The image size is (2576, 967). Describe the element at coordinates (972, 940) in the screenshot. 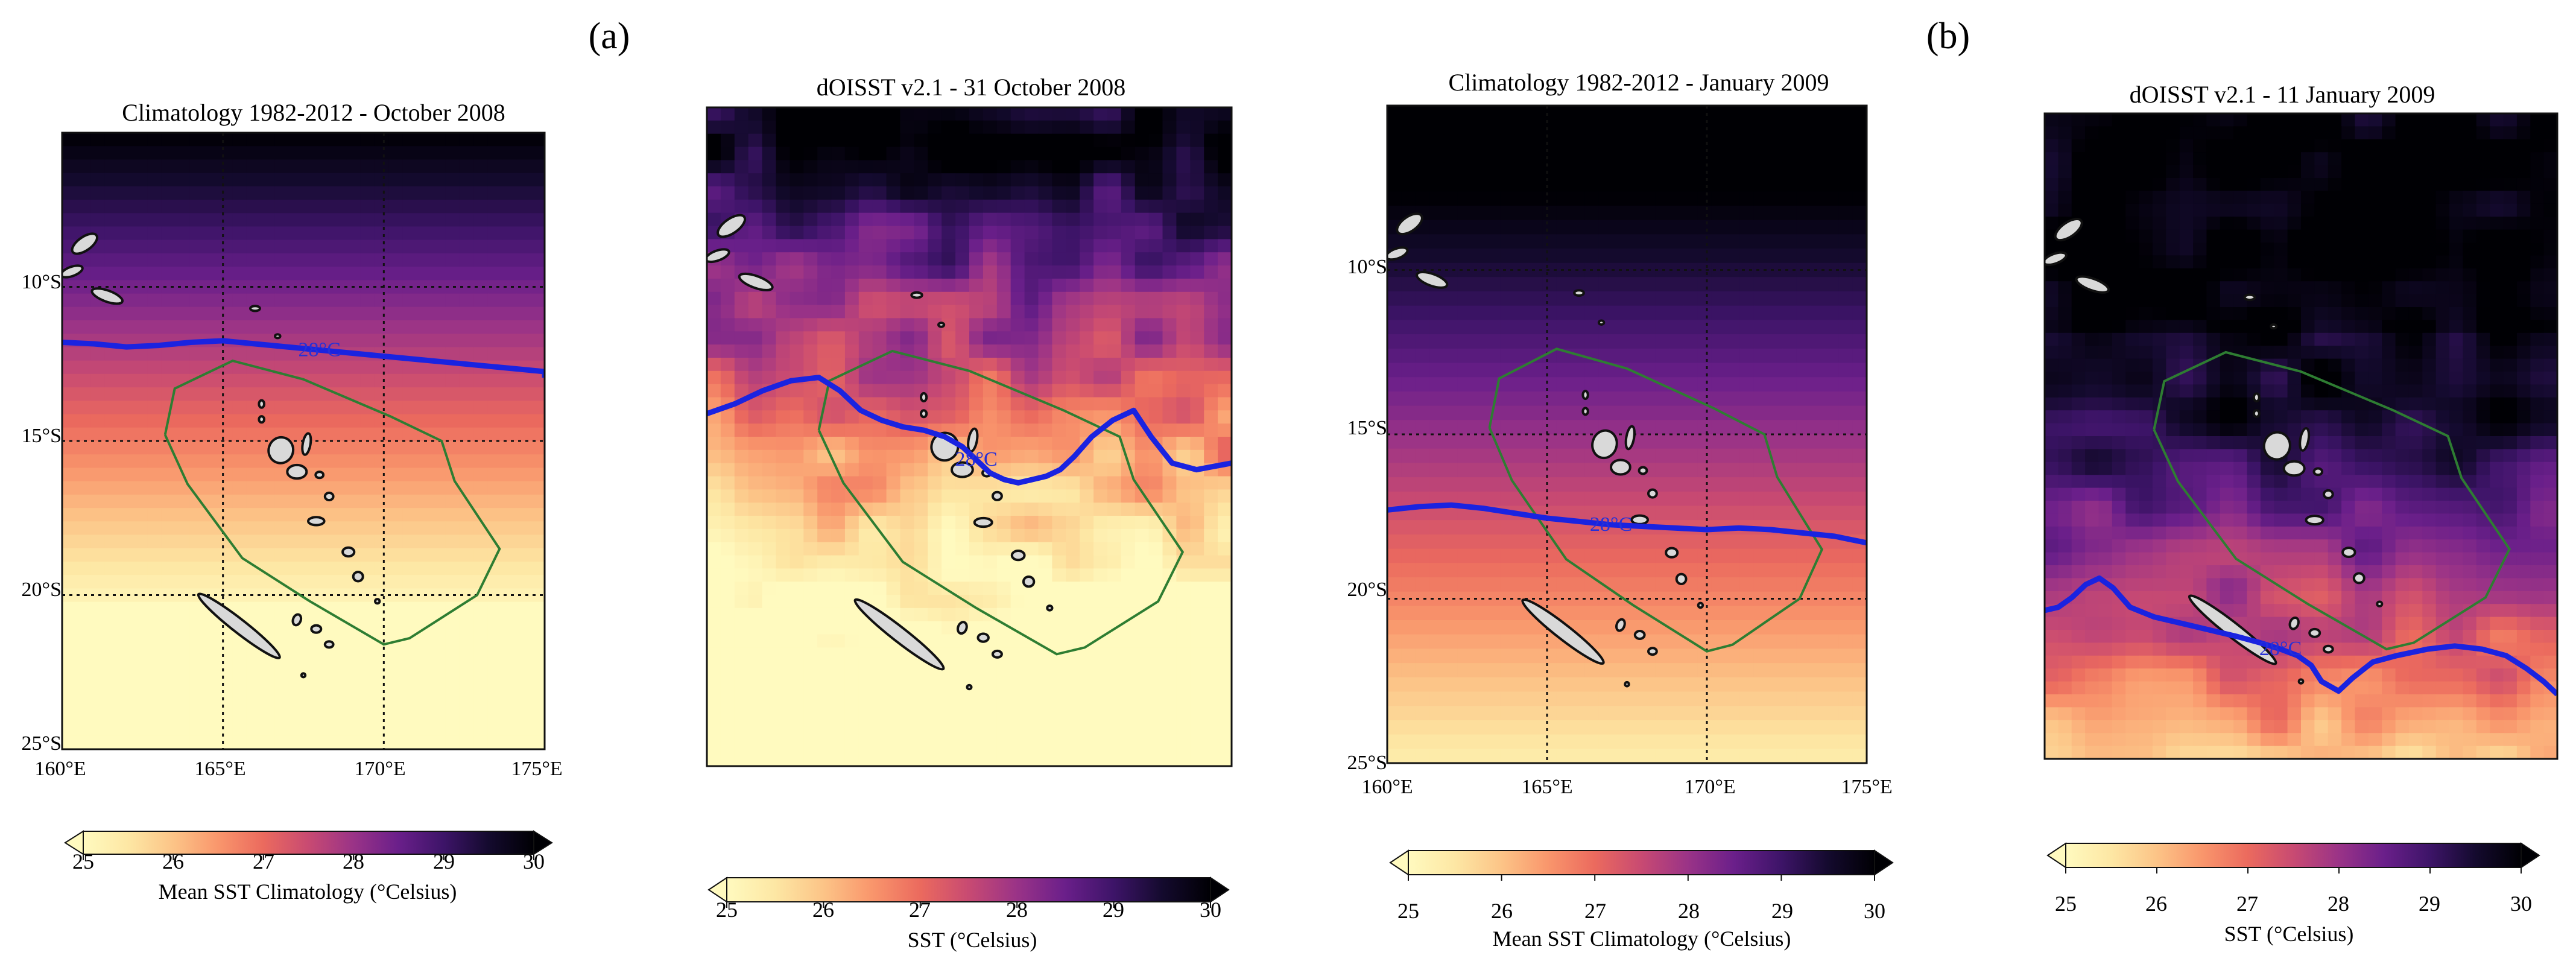

I see `colorbar-label: SST (°Celsius)` at that location.